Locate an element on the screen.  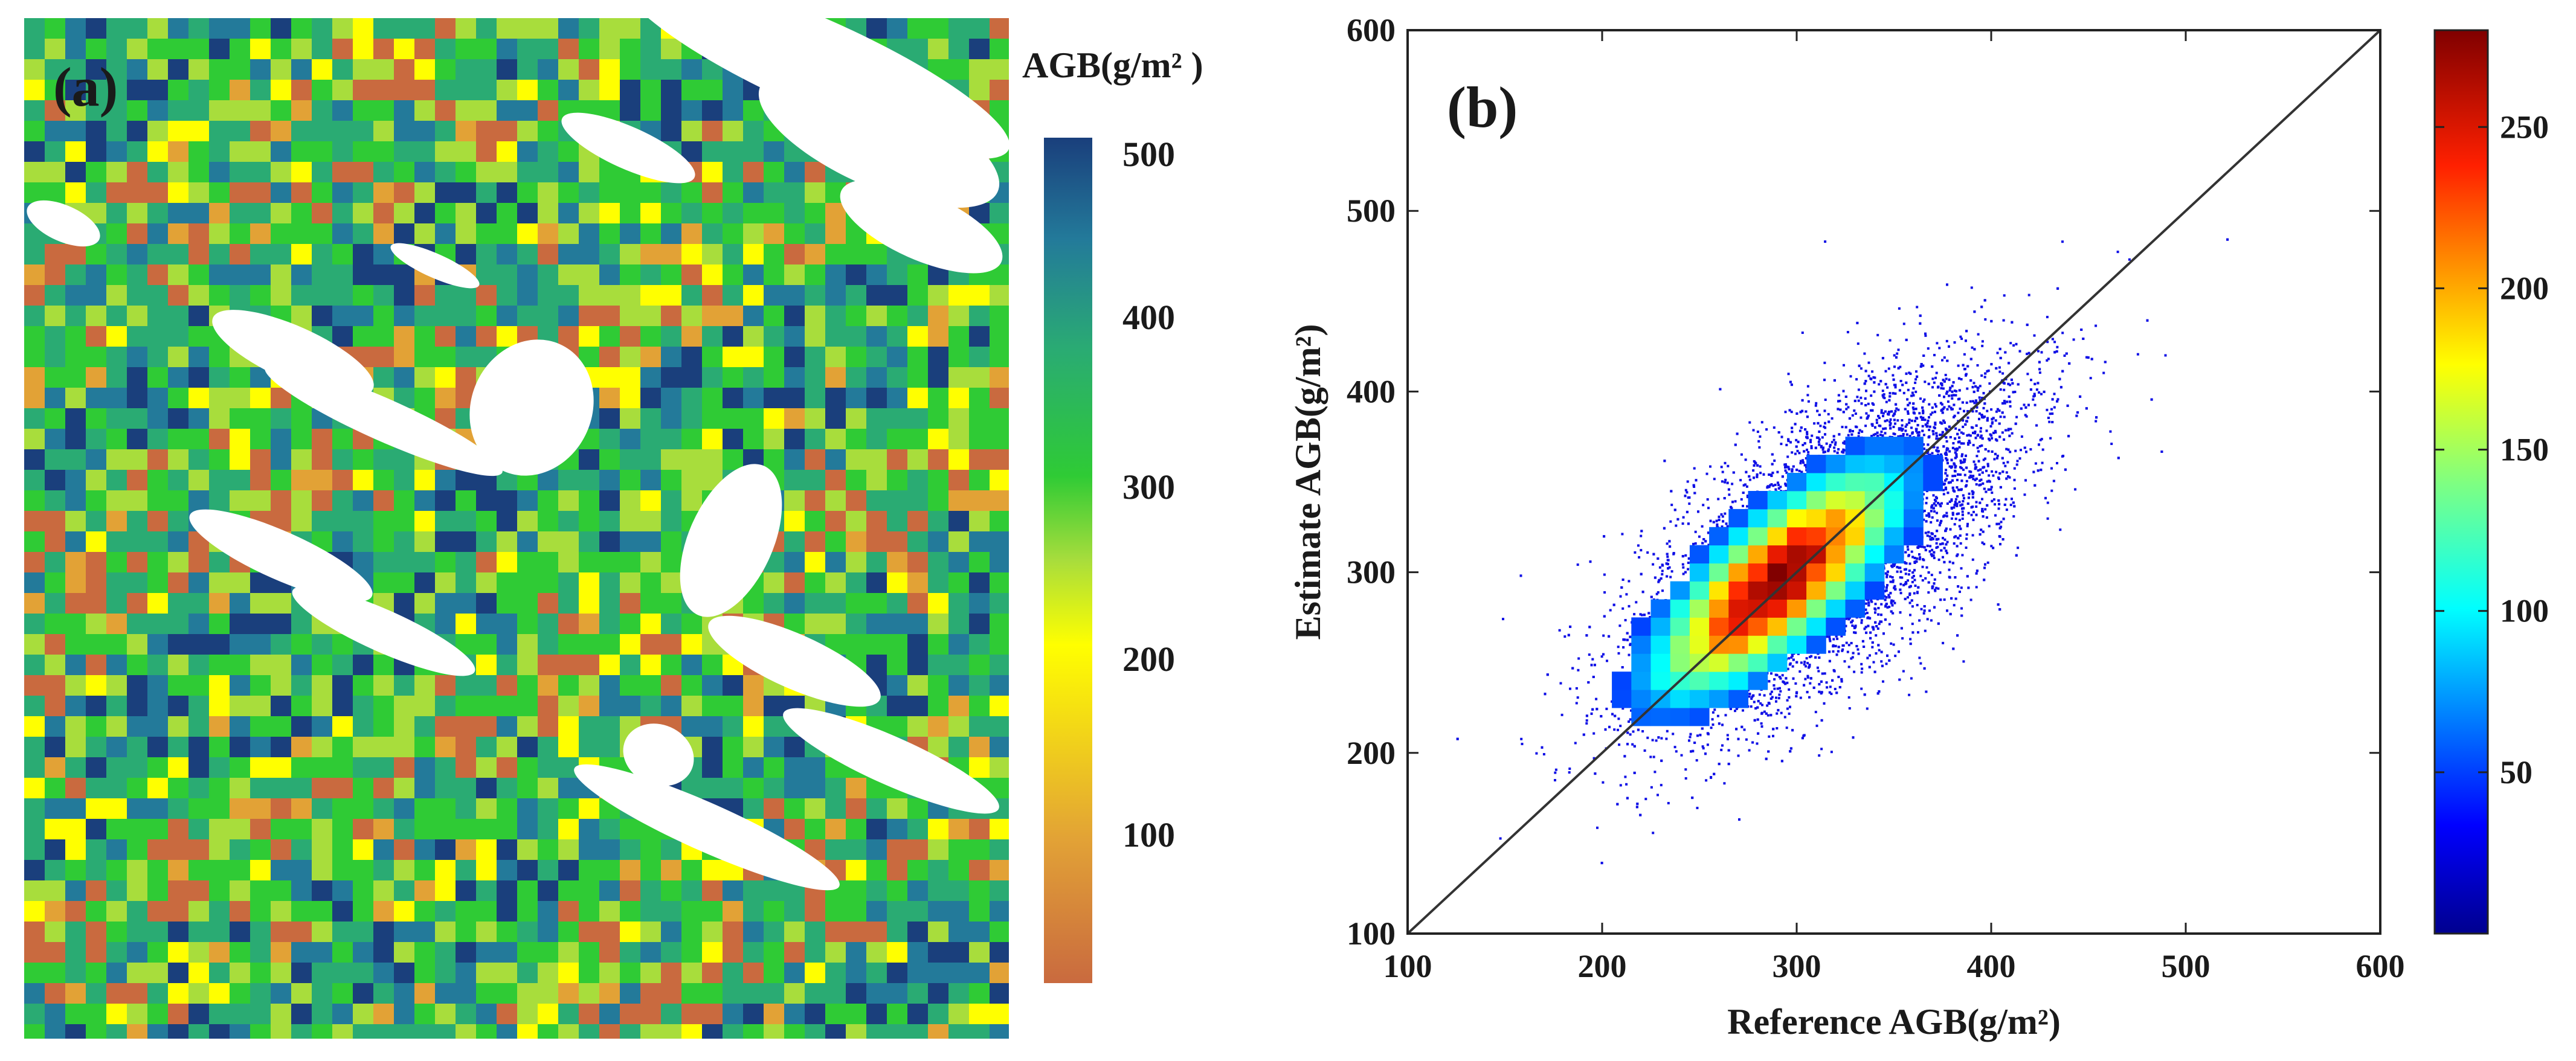
map-nodata-patch is located at coordinates (532, 407).